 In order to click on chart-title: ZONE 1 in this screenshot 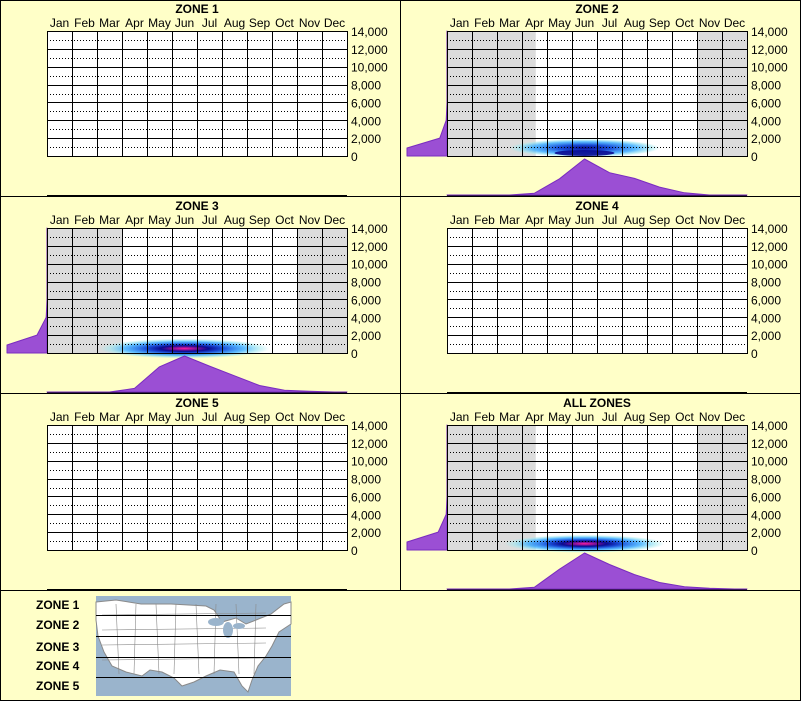, I will do `click(197, 9)`.